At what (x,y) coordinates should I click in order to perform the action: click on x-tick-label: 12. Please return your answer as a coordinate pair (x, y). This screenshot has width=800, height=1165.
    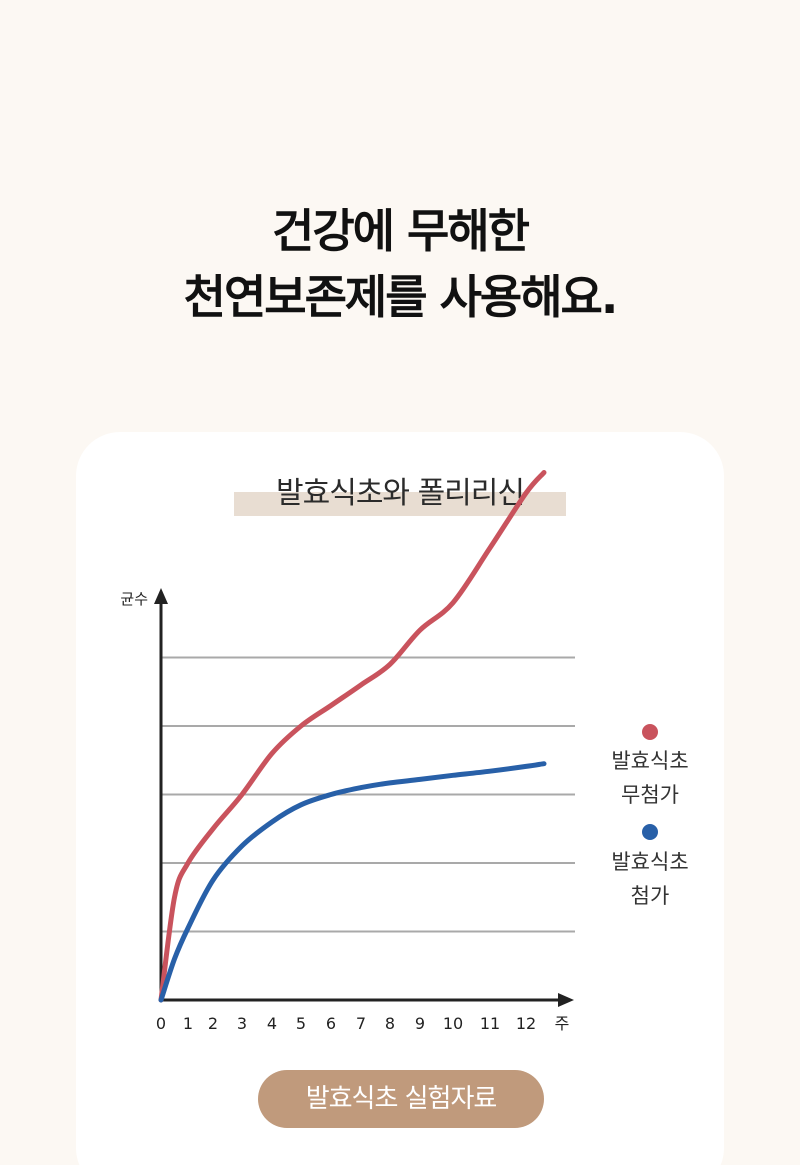
    Looking at the image, I should click on (526, 1023).